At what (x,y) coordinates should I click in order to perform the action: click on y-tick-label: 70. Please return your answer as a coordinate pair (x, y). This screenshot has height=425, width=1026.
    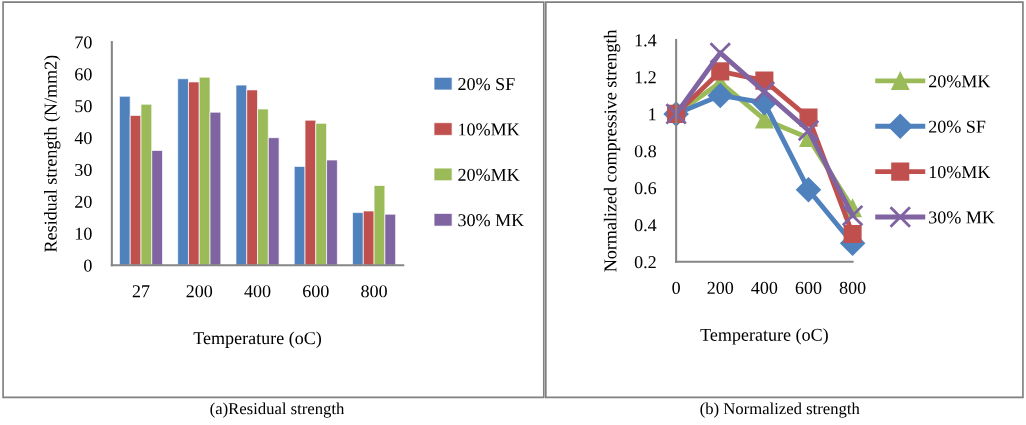
    Looking at the image, I should click on (83, 42).